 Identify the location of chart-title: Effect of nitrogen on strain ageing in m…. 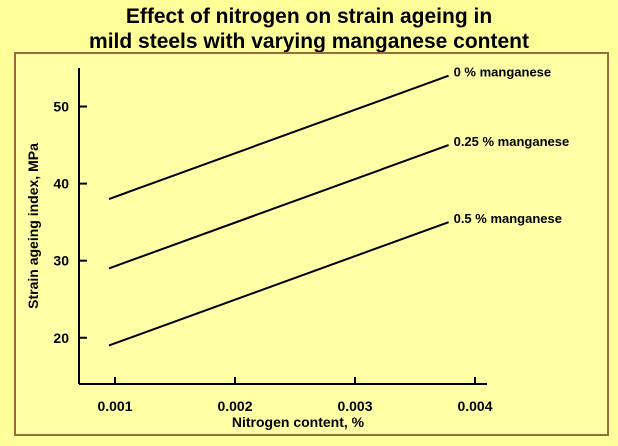
(309, 29).